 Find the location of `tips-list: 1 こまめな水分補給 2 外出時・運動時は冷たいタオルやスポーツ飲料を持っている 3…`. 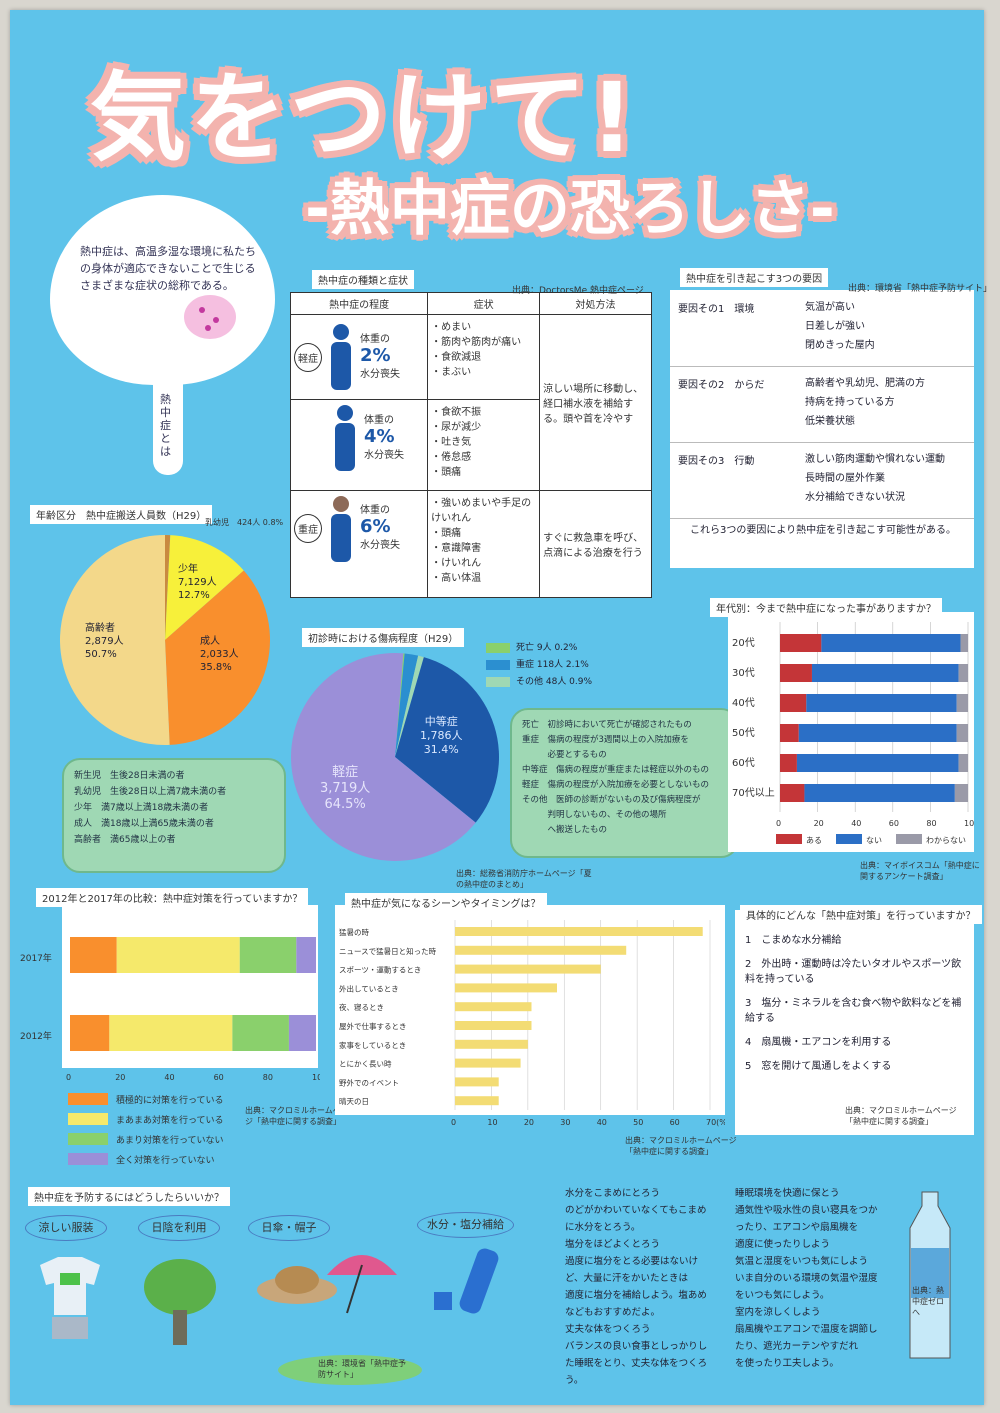

tips-list: 1 こまめな水分補給 2 外出時・運動時は冷たいタオルやスポーツ飲料を持っている 3… is located at coordinates (855, 1008).